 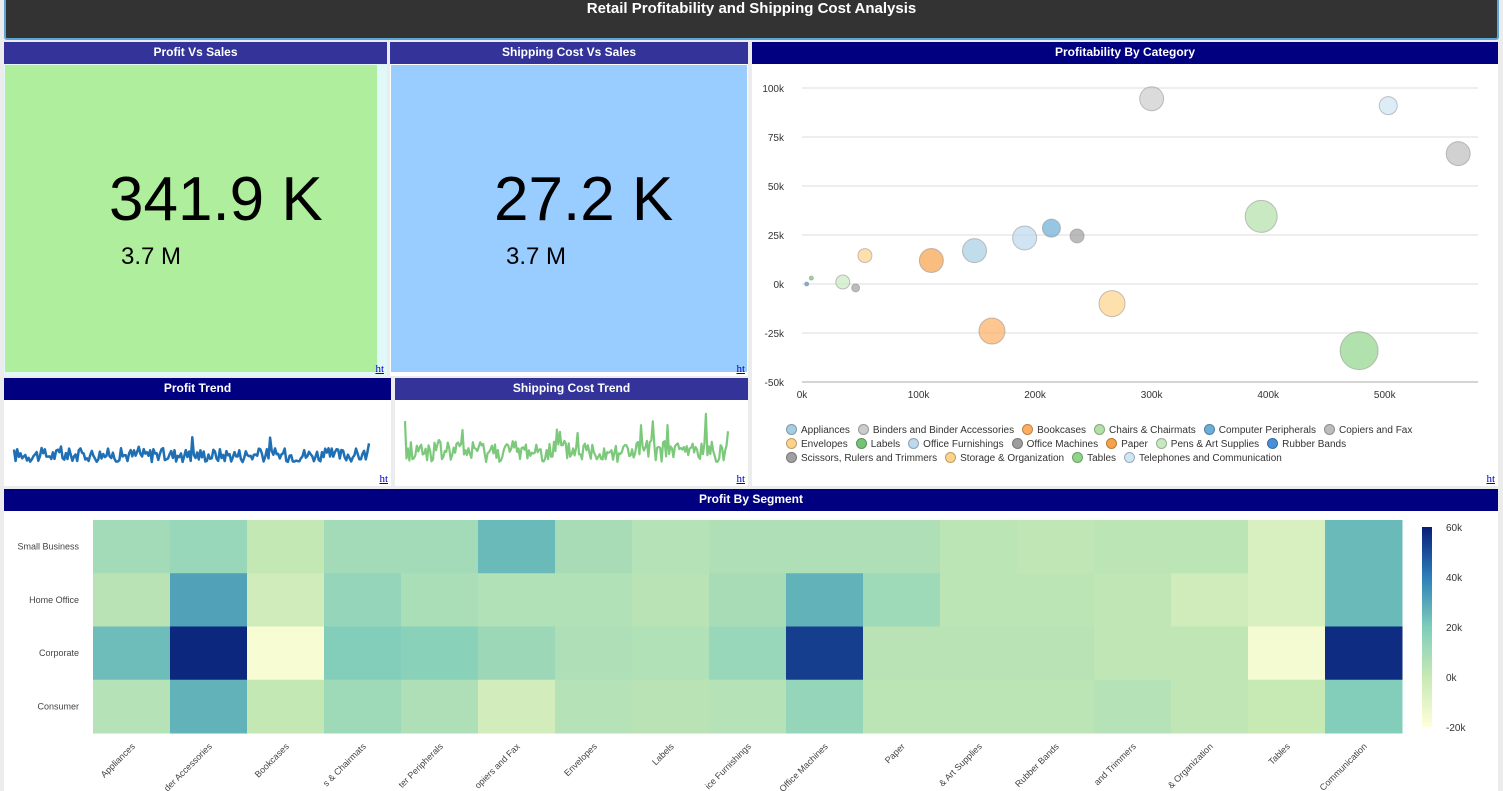 I want to click on legend-label: Pens & Art Supplies, so click(x=1215, y=444).